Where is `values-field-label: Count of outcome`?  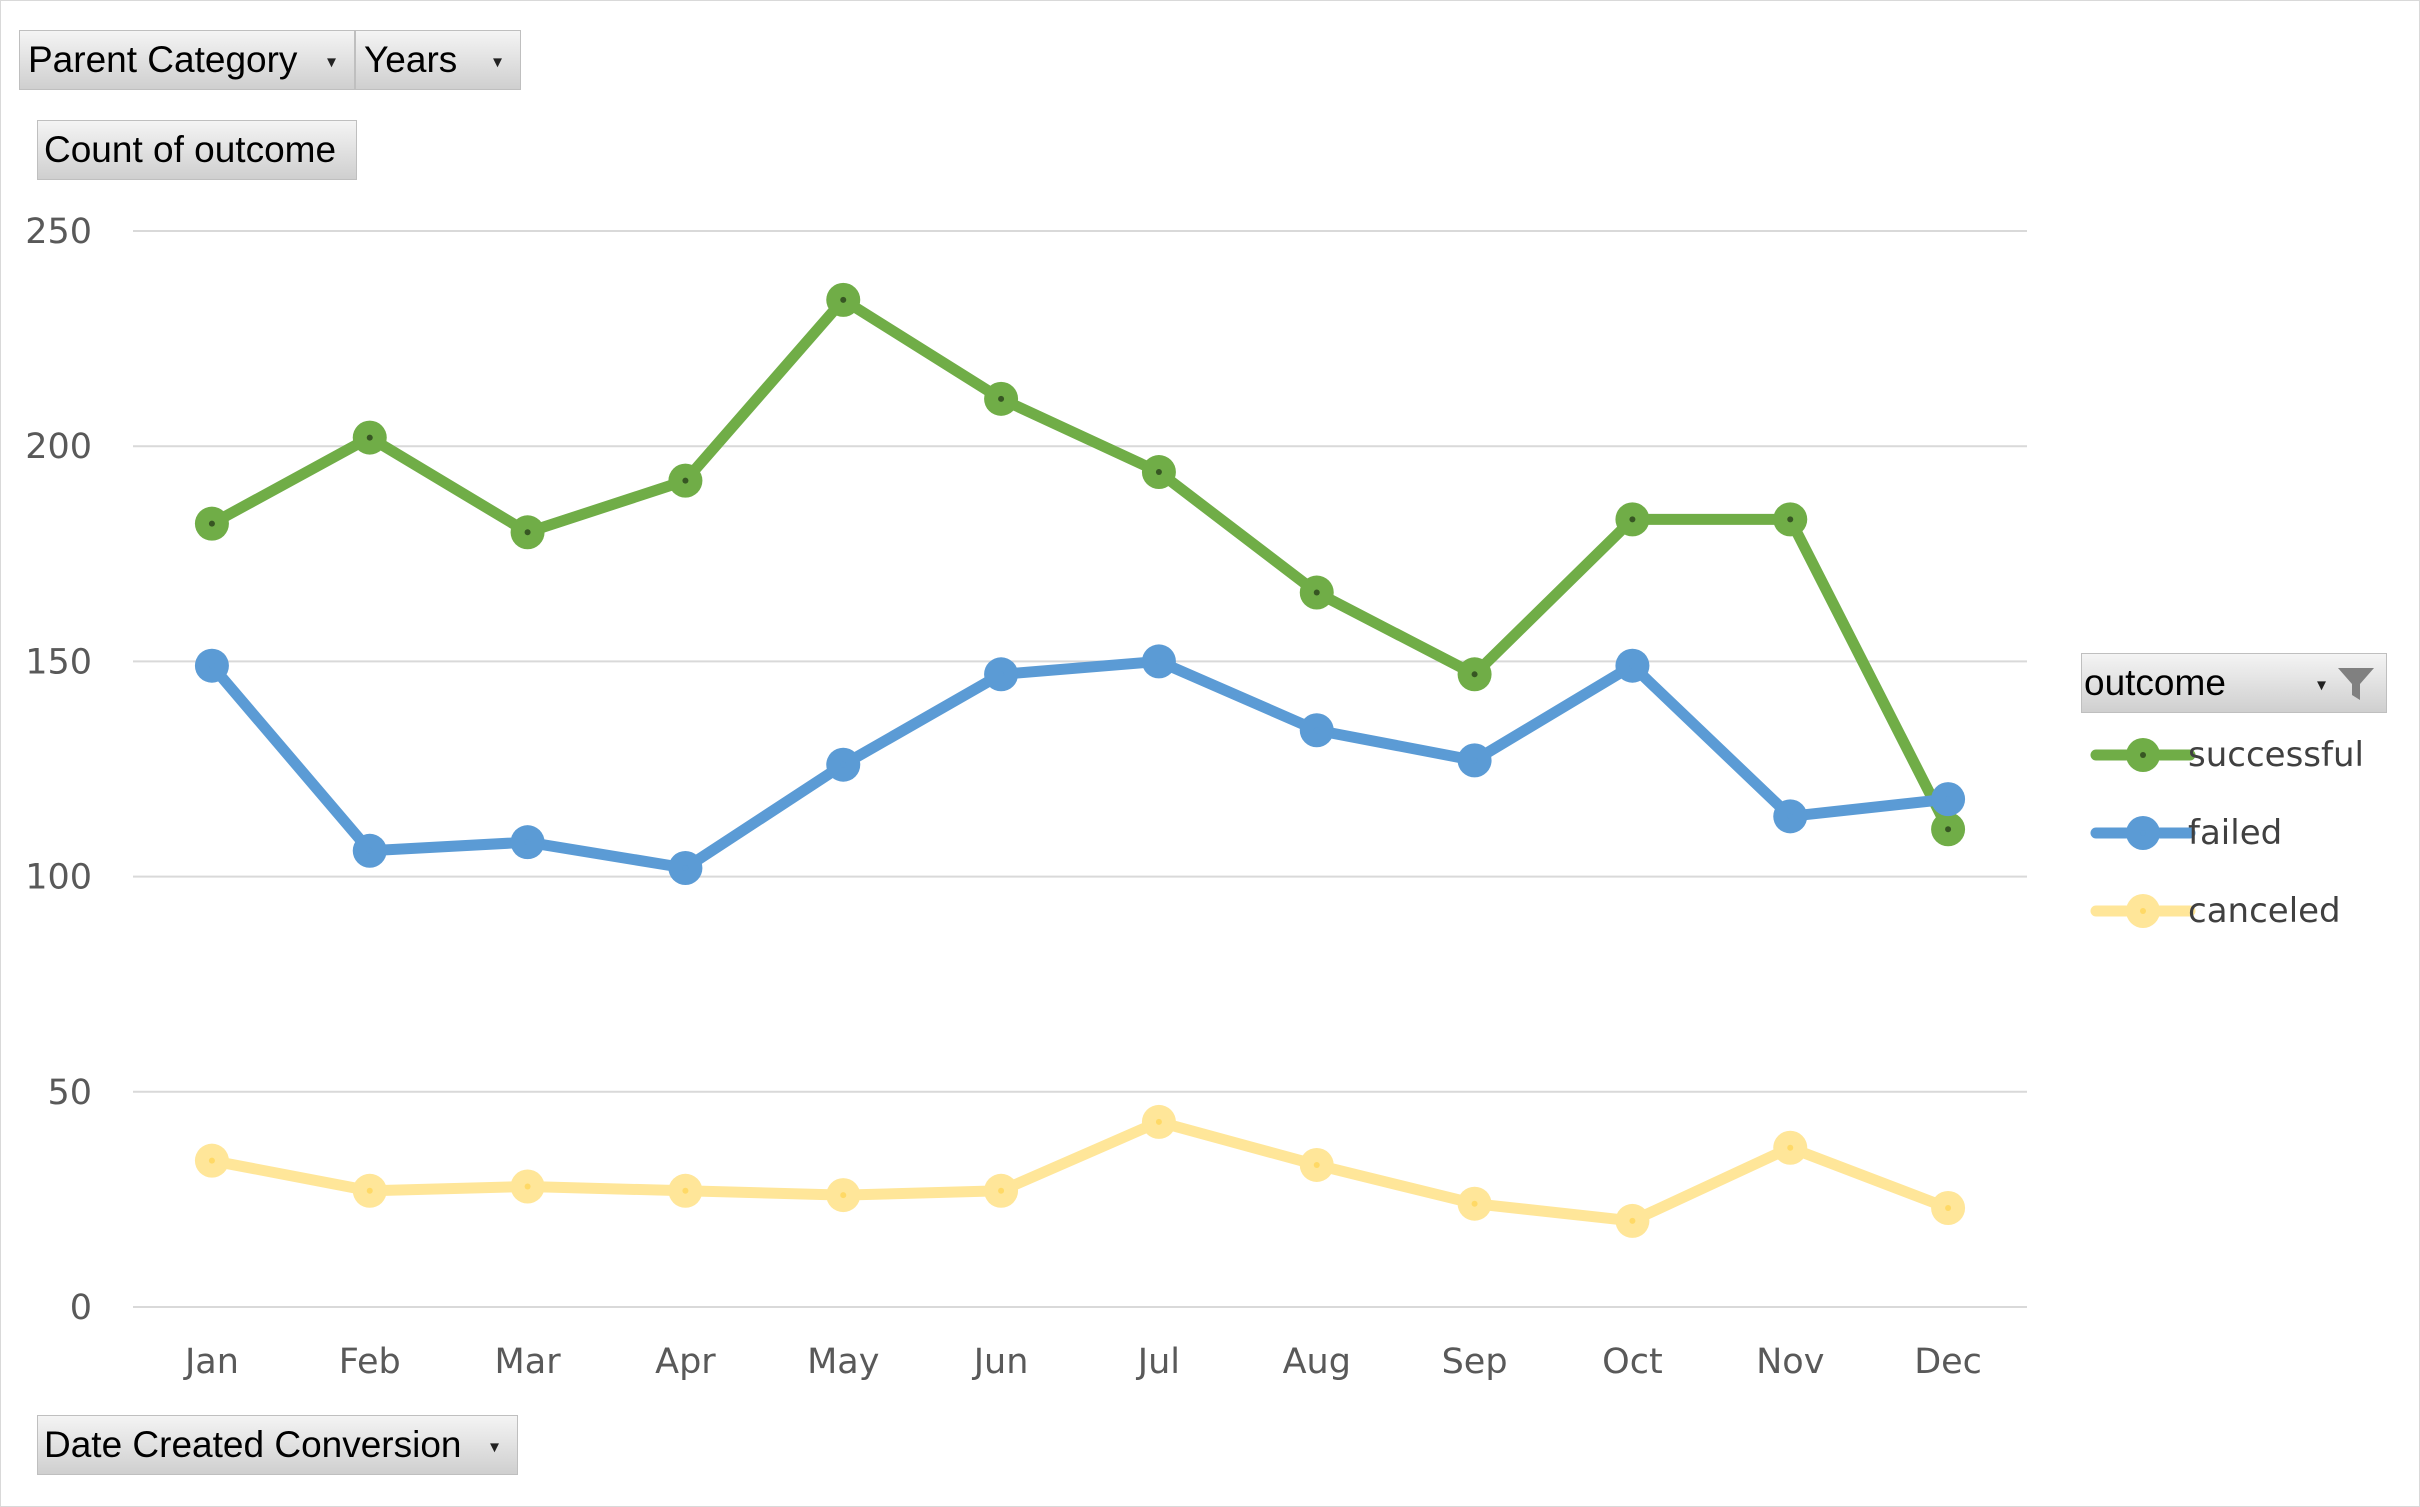 values-field-label: Count of outcome is located at coordinates (190, 149).